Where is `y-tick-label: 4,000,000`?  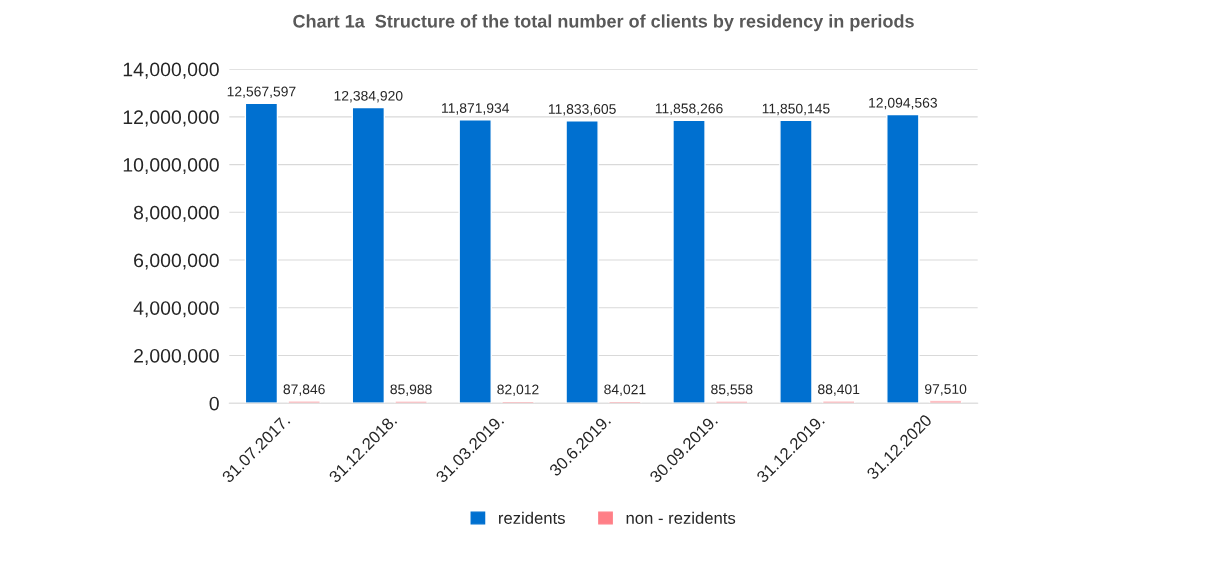
y-tick-label: 4,000,000 is located at coordinates (176, 309).